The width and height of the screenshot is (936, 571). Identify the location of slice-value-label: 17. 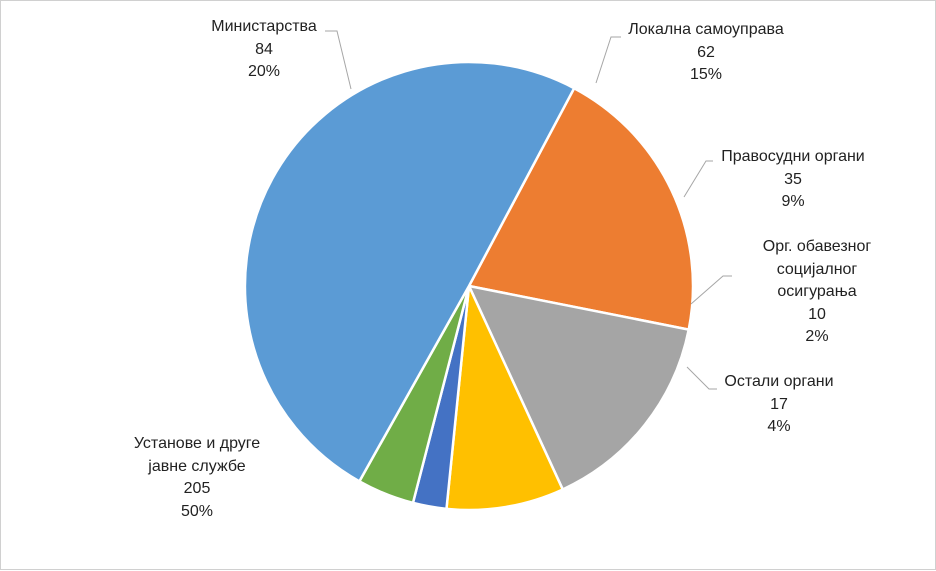
(779, 404).